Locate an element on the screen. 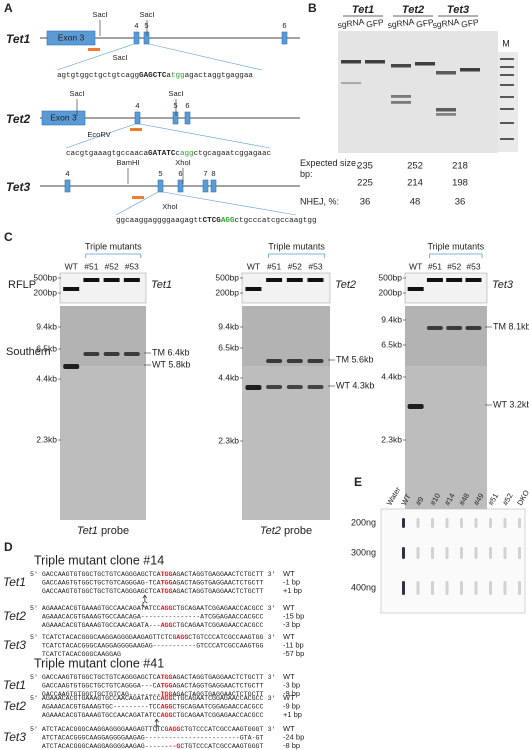 This screenshot has width=529, height=750. probe-label: Tet2 probe is located at coordinates (286, 531).